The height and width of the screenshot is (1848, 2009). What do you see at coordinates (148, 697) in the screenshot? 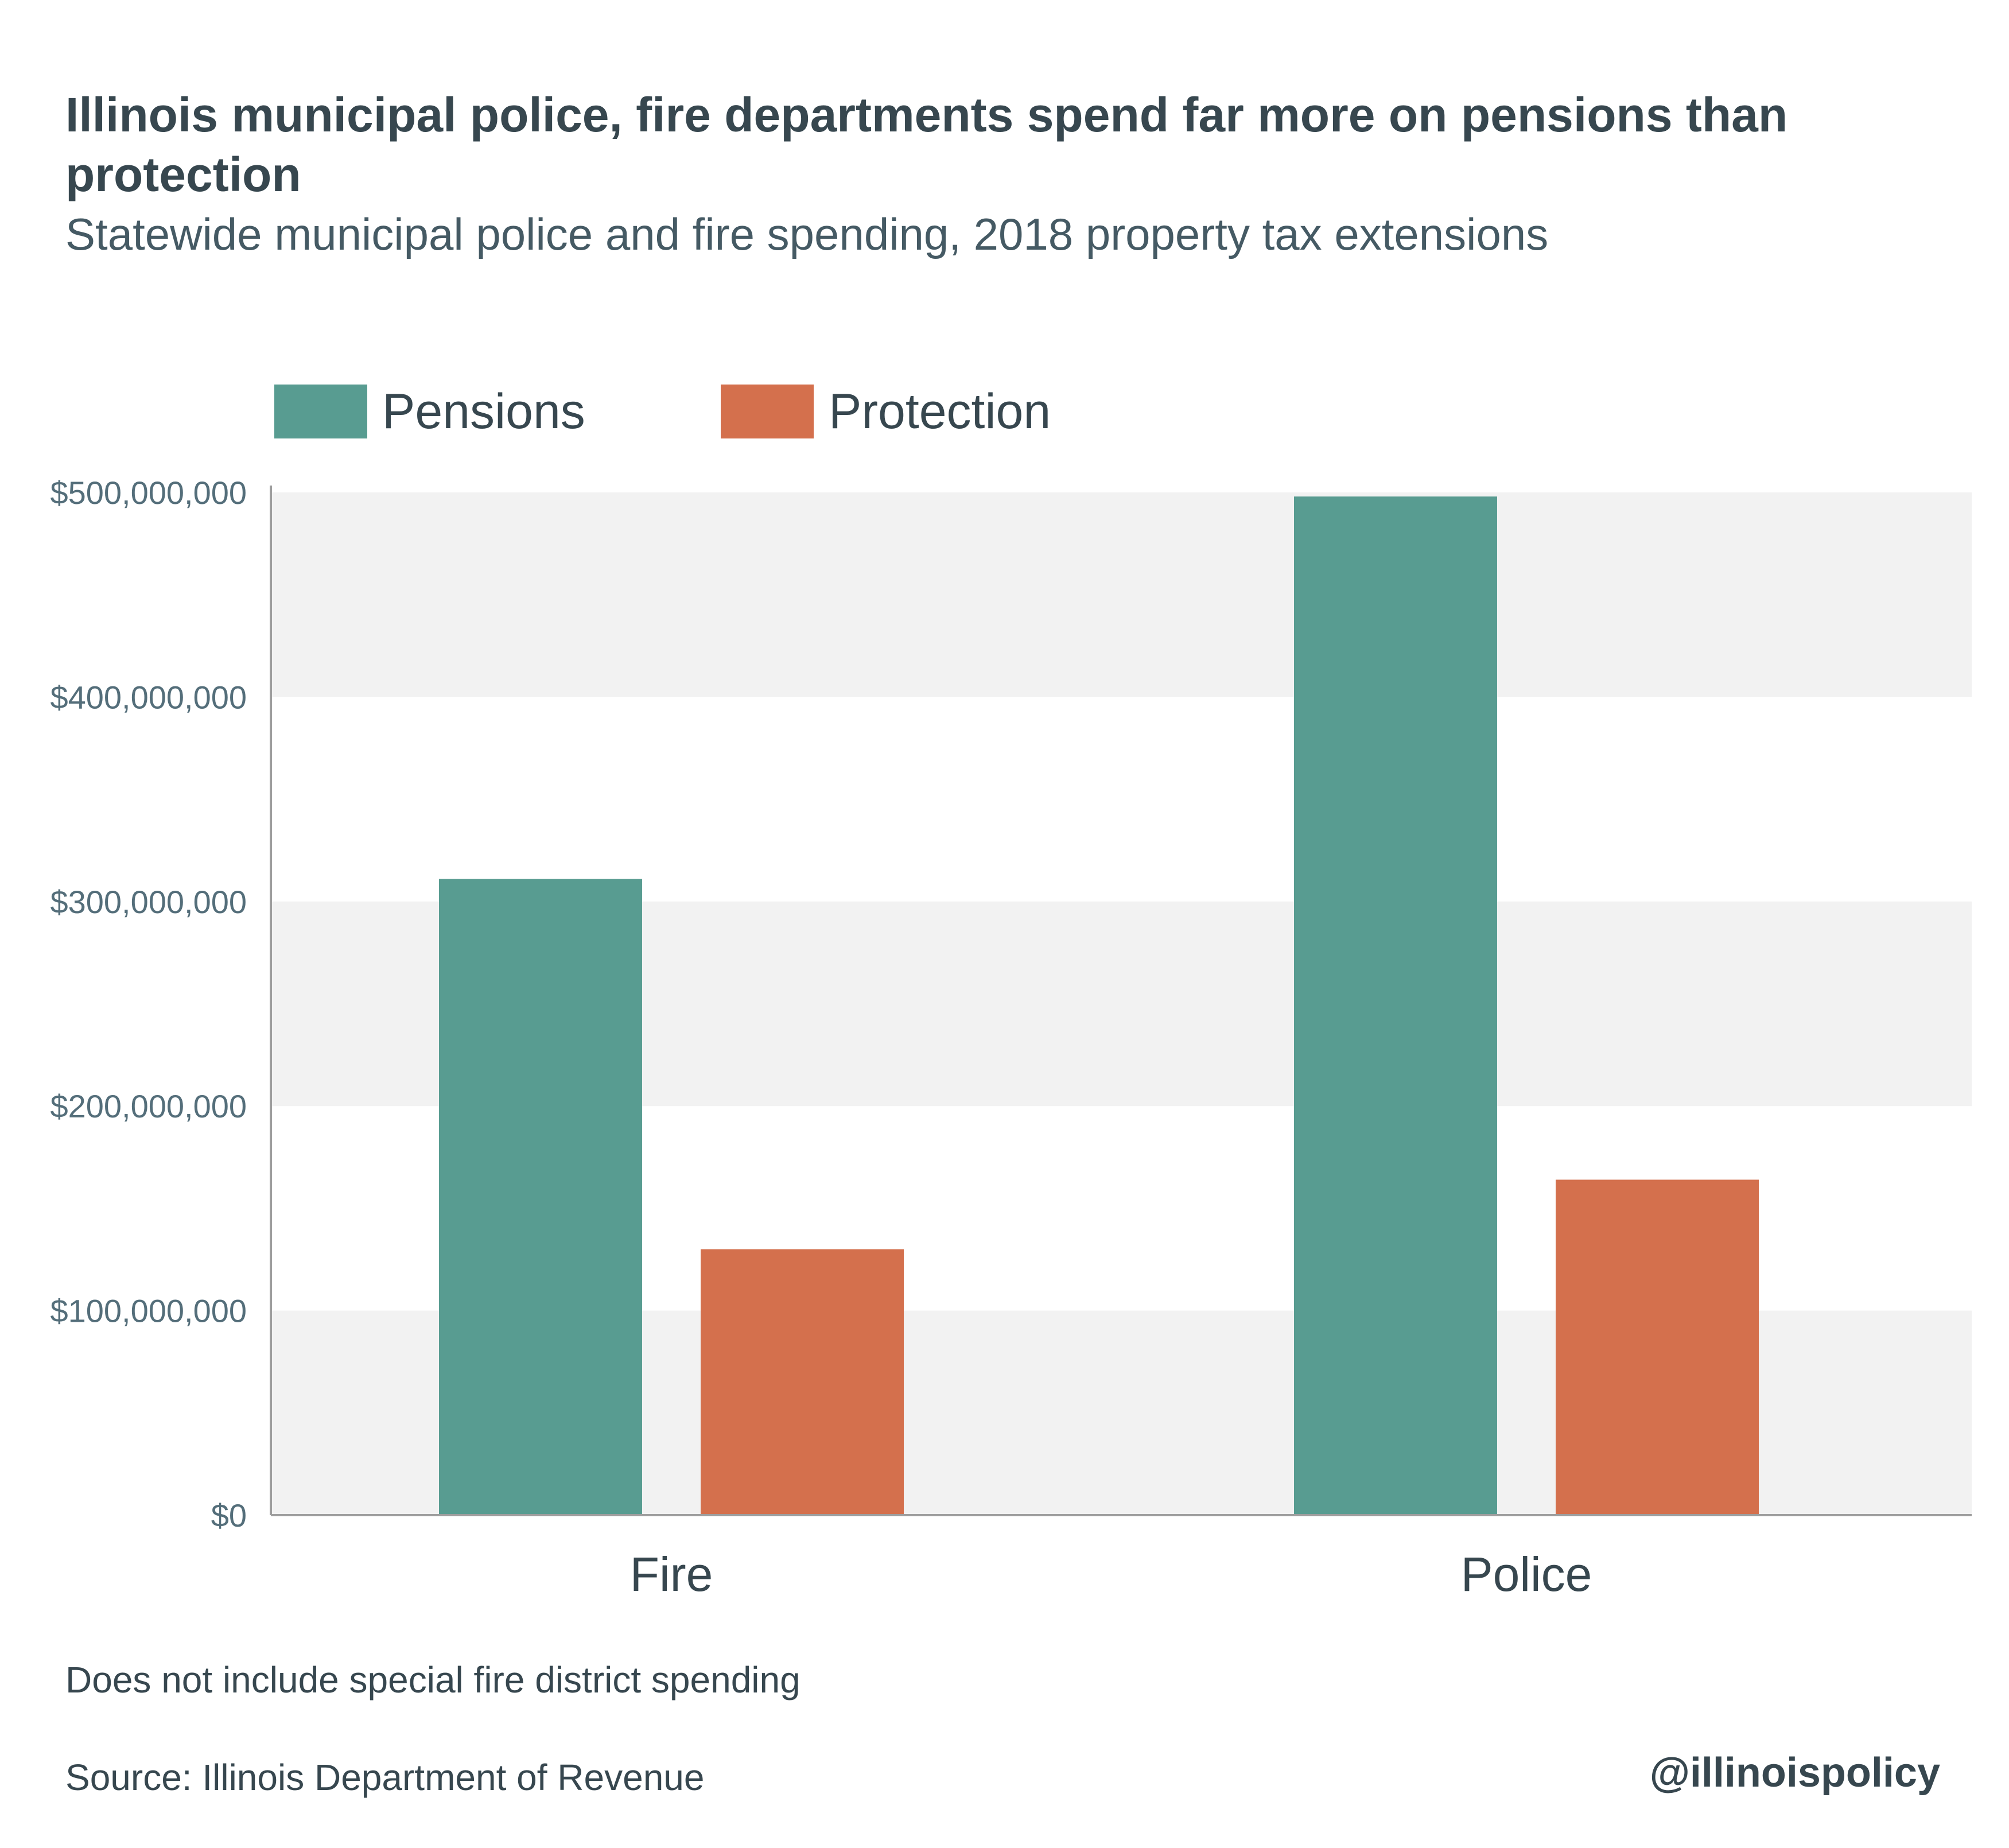
I see `y-tick-label: $400,000,000` at bounding box center [148, 697].